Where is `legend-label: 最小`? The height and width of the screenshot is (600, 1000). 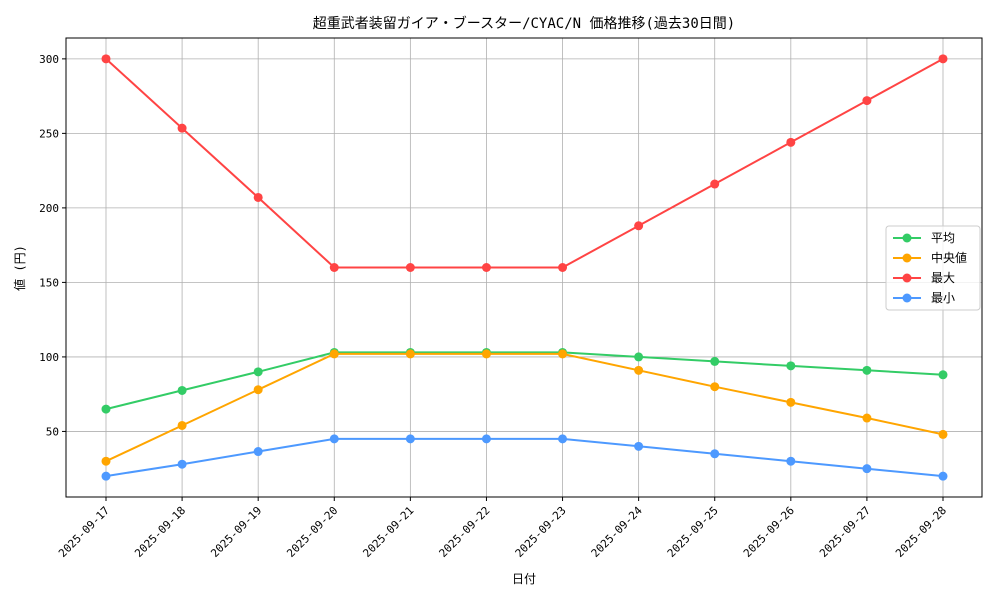 legend-label: 最小 is located at coordinates (943, 298).